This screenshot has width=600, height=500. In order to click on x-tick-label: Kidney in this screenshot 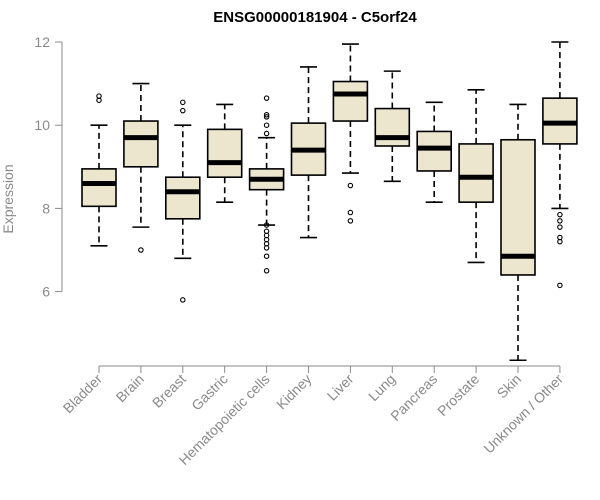, I will do `click(294, 392)`.